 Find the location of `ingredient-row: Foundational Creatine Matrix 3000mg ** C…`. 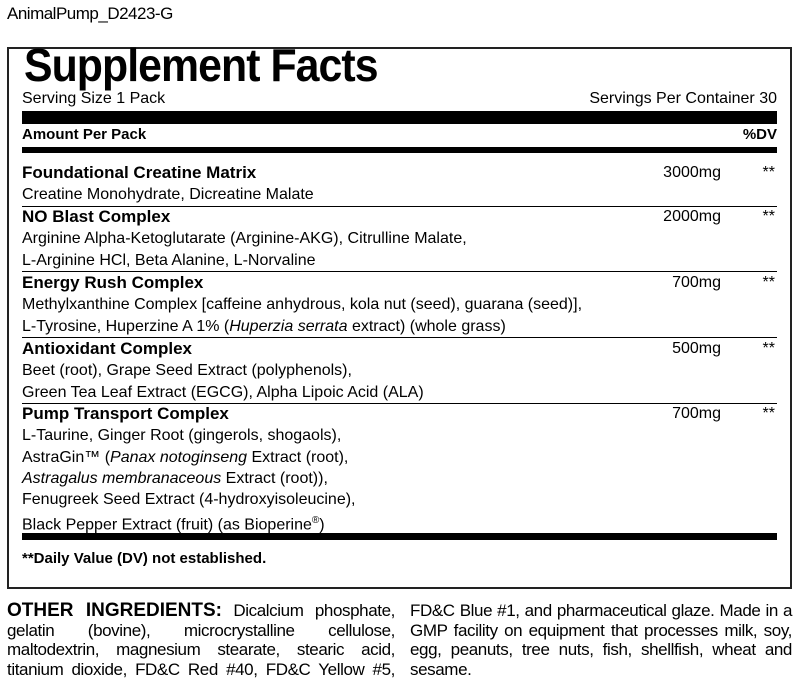

ingredient-row: Foundational Creatine Matrix 3000mg ** C… is located at coordinates (399, 184).